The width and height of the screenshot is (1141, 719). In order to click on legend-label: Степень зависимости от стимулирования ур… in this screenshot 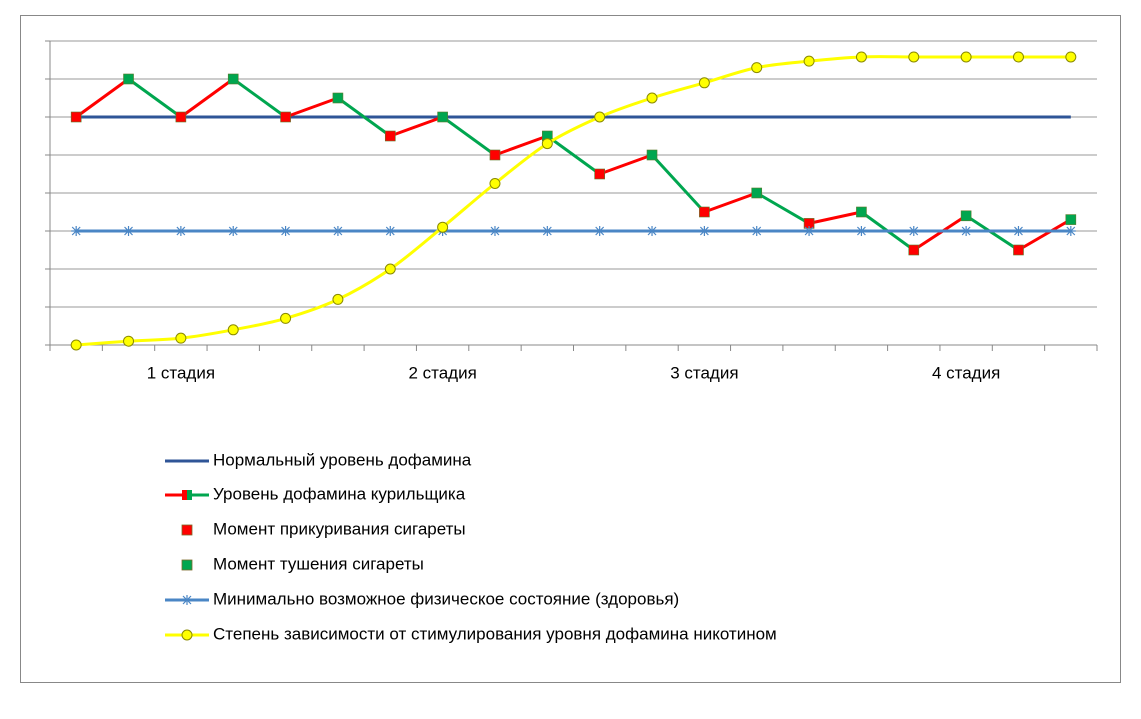, I will do `click(495, 633)`.